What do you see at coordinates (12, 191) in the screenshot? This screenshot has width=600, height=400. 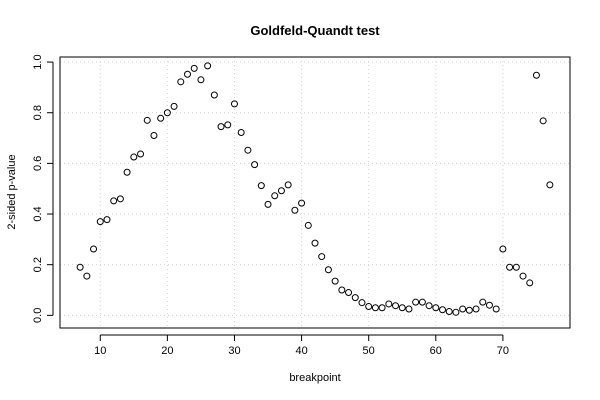 I see `y-axis-label: 2-sided p-value` at bounding box center [12, 191].